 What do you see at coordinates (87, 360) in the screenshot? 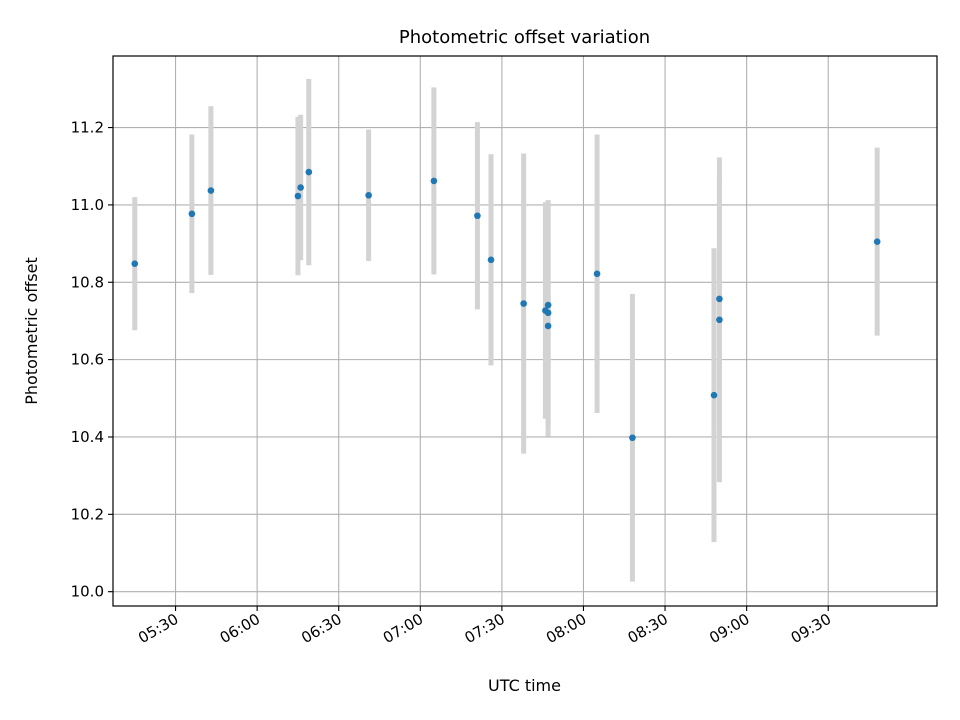
I see `y-tick-label: 10.6` at bounding box center [87, 360].